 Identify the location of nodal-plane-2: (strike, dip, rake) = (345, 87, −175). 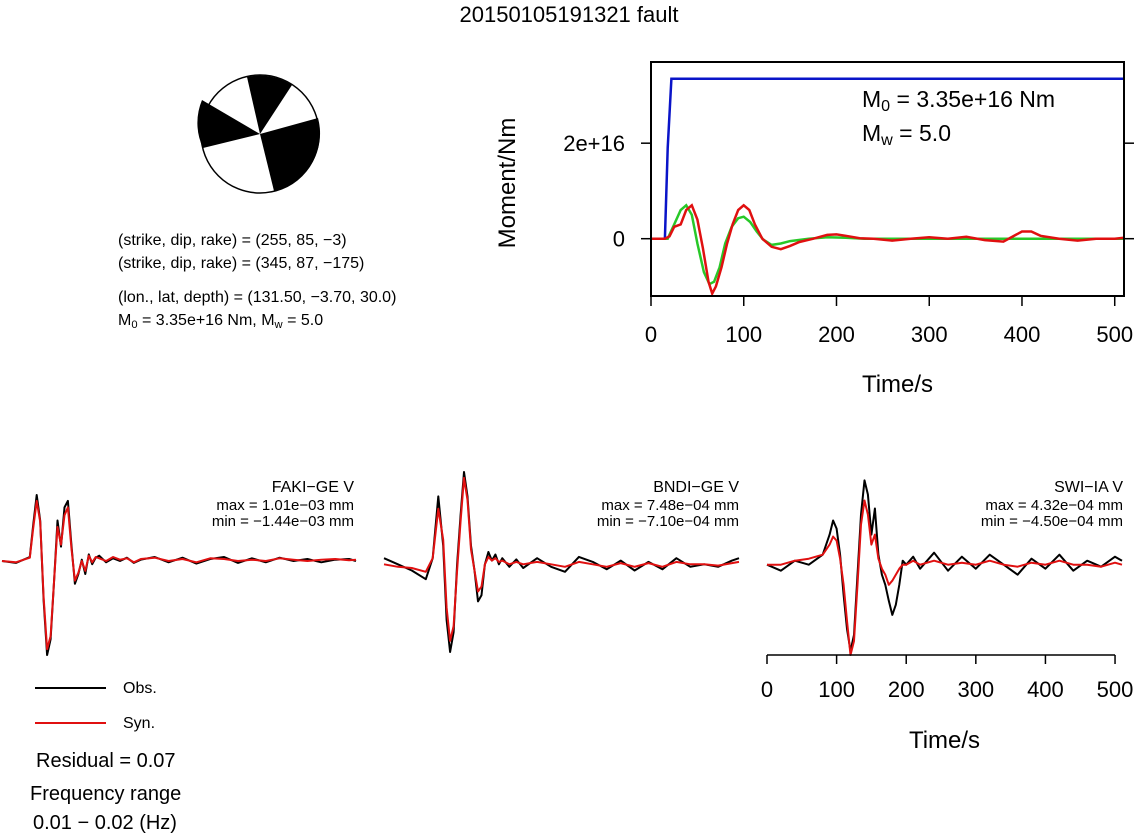
(241, 264).